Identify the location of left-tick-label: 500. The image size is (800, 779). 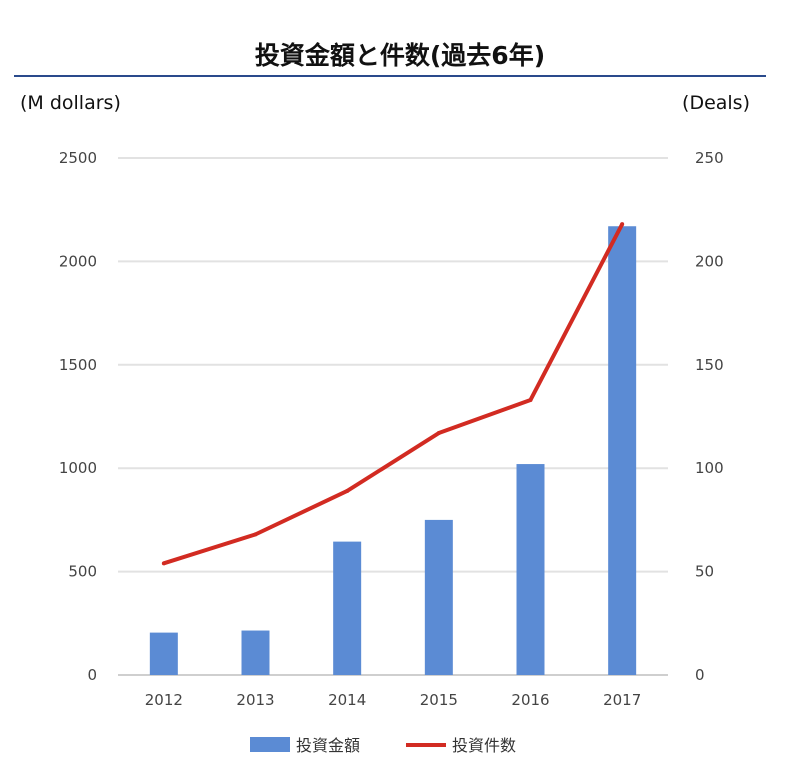
(82, 572).